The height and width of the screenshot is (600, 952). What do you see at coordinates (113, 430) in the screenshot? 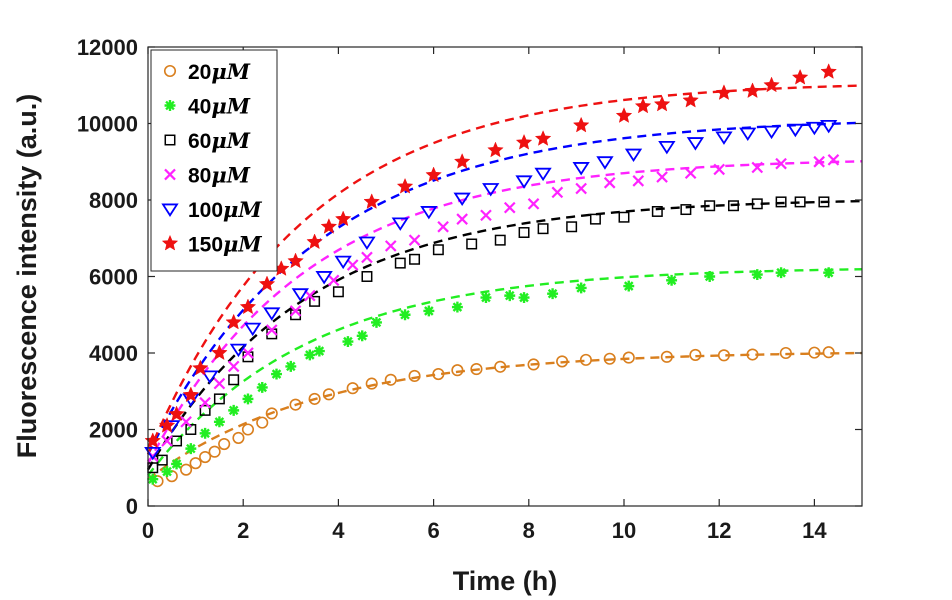
I see `y-tick-label: 2000` at bounding box center [113, 430].